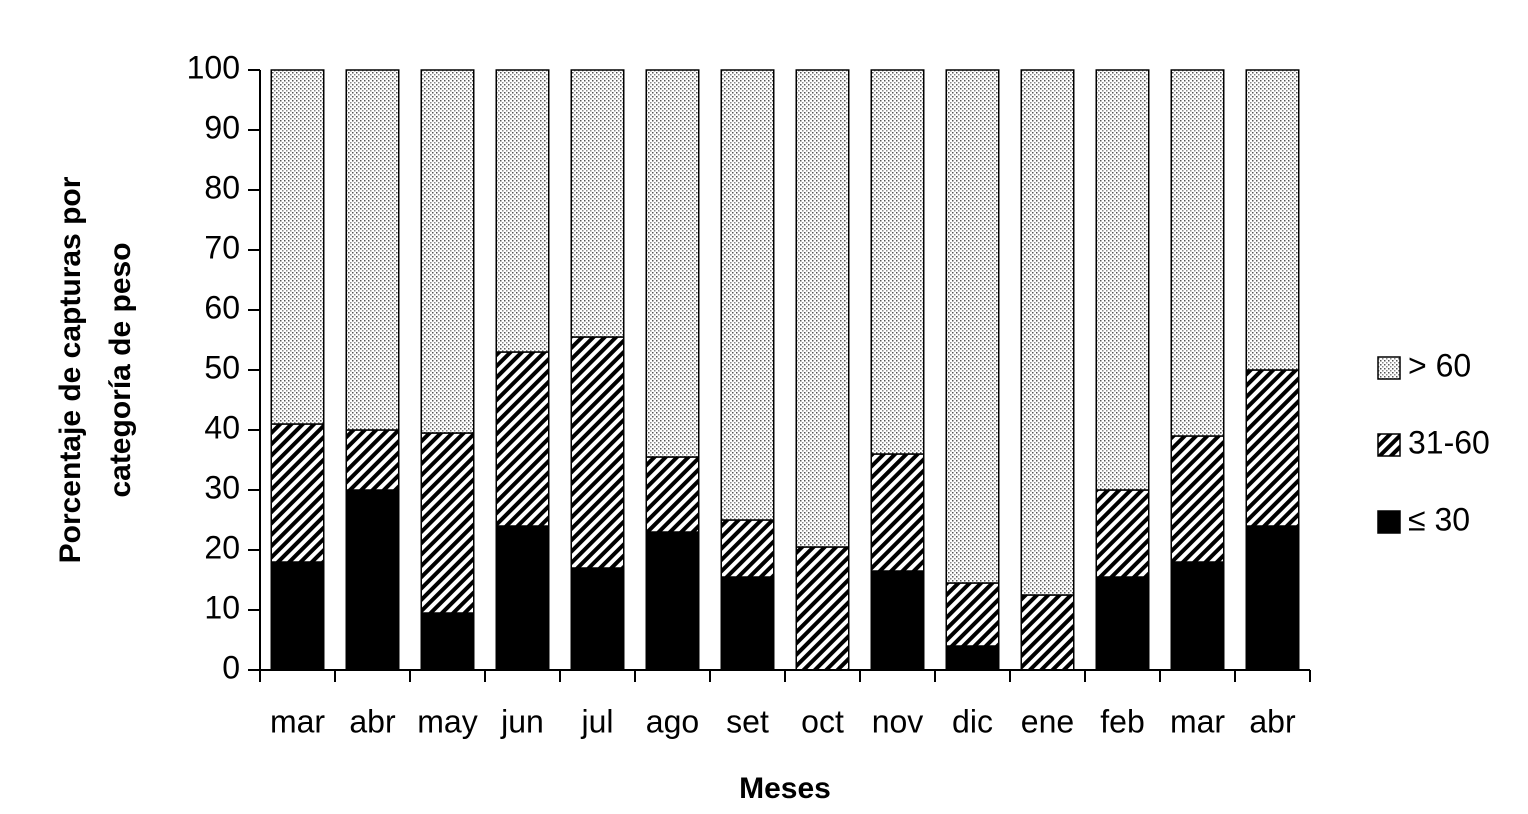  Describe the element at coordinates (222, 127) in the screenshot. I see `y-tick-label: 90` at that location.